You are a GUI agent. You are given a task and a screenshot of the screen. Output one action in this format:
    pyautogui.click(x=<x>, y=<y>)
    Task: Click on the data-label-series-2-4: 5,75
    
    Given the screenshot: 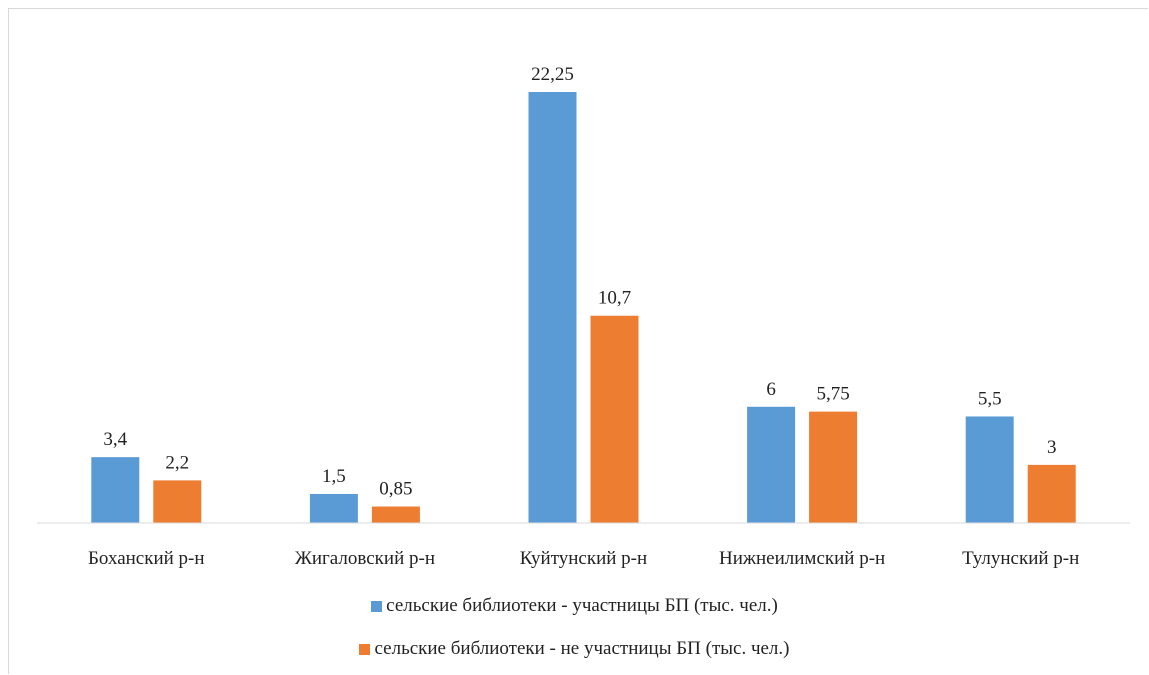 What is the action you would take?
    pyautogui.click(x=832, y=394)
    